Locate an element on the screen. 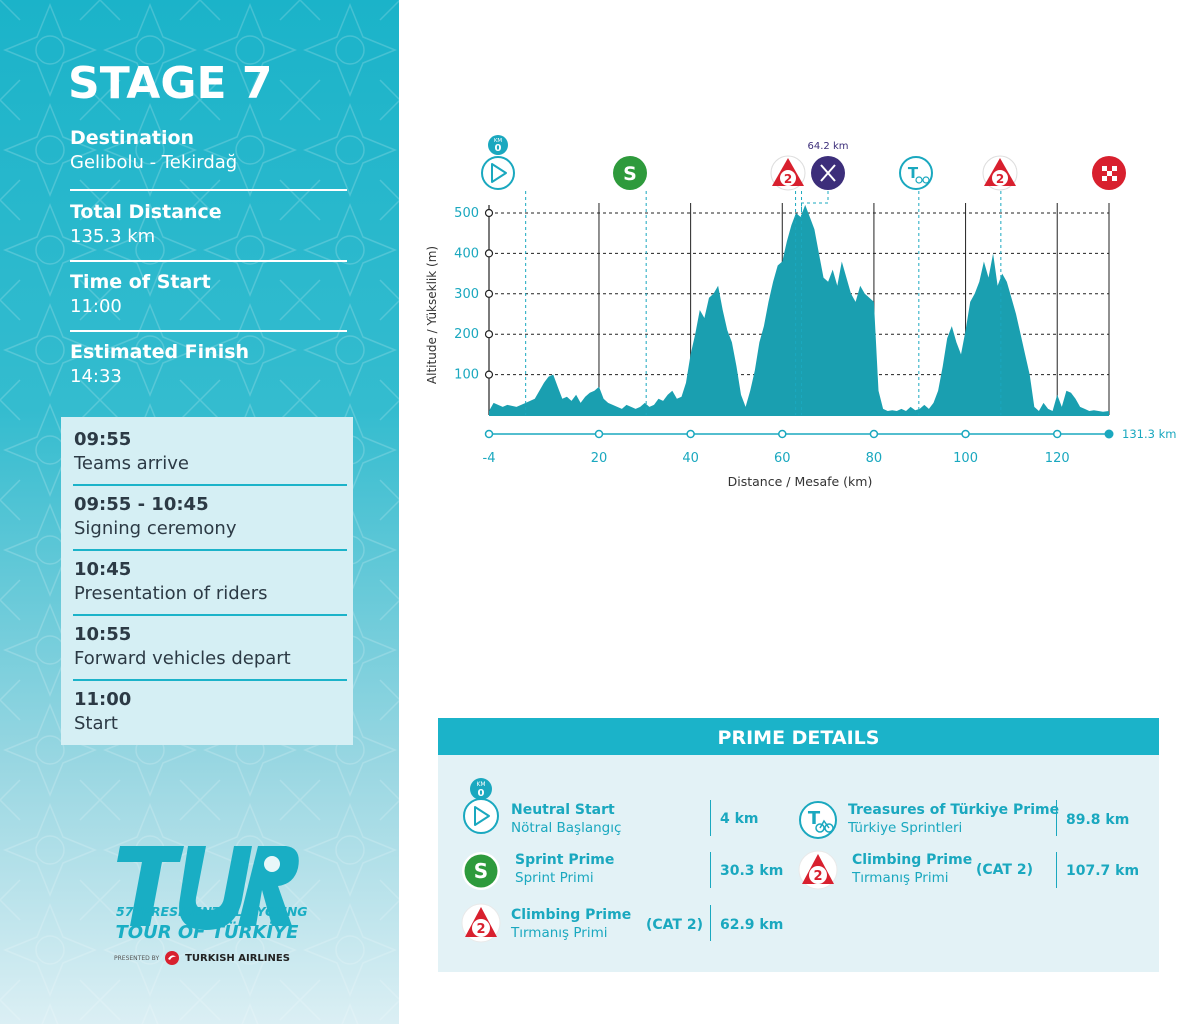 Image resolution: width=1200 pixels, height=1024 pixels. sponsor-line: PRESENTED BY TURKISH AIRLINES is located at coordinates (204, 958).